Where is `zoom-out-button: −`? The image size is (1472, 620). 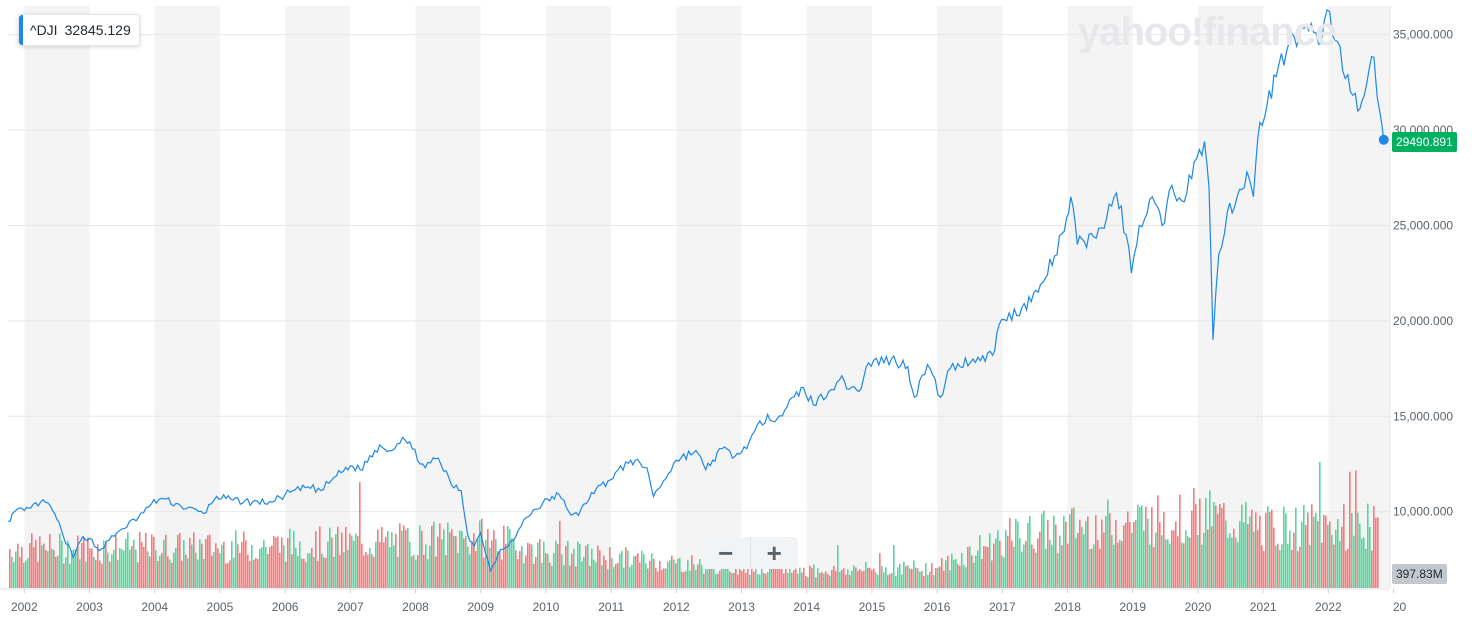 zoom-out-button: − is located at coordinates (726, 553).